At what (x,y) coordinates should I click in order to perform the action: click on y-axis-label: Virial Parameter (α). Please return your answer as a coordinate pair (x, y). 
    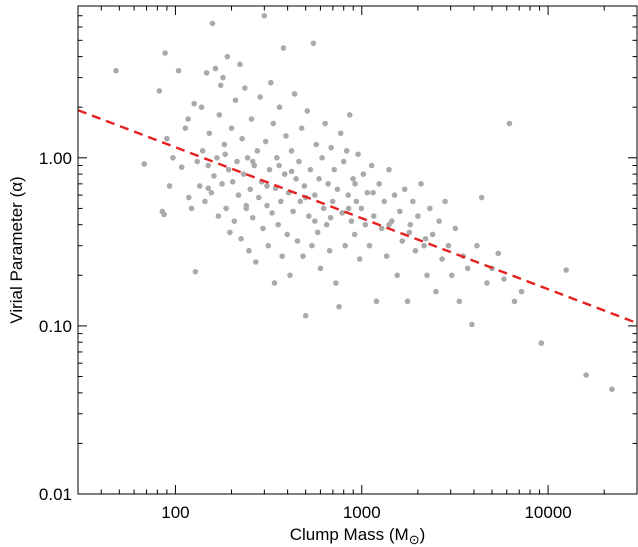
    Looking at the image, I should click on (16, 249).